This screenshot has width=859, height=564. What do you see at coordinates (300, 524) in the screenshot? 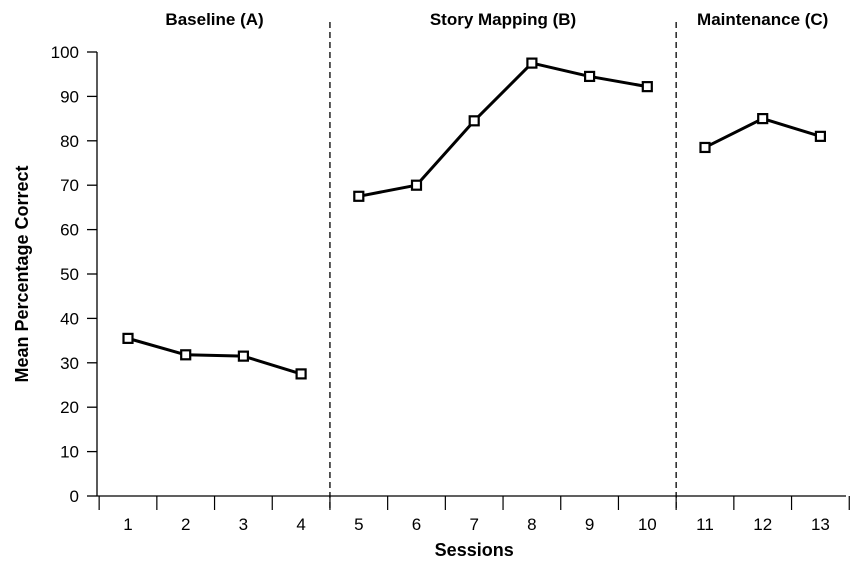
I see `x-tick-label: 4` at bounding box center [300, 524].